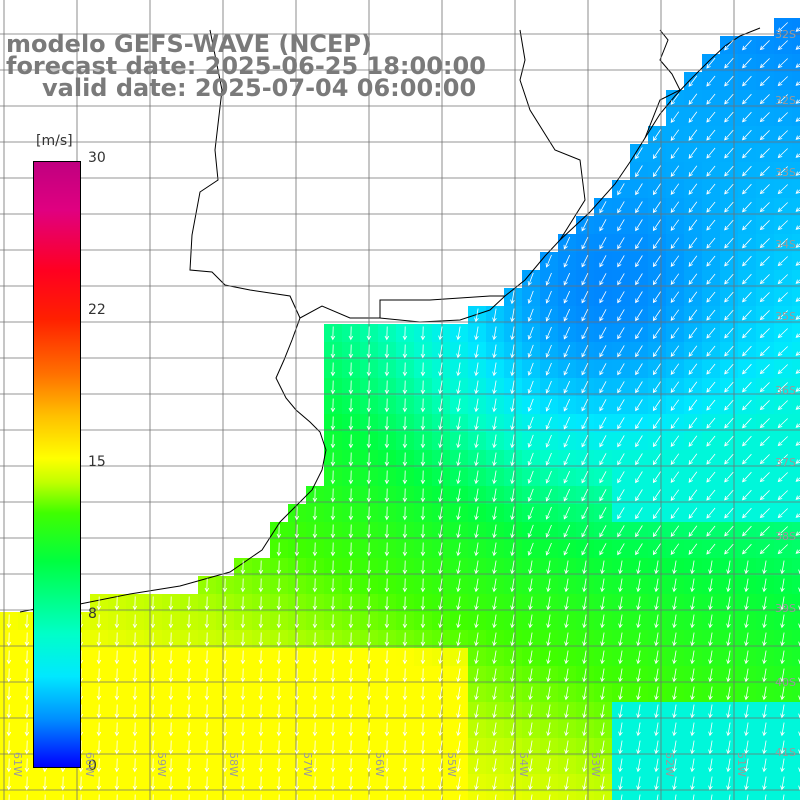 The width and height of the screenshot is (800, 800). Describe the element at coordinates (785, 462) in the screenshot. I see `latitude-label: 37S` at that location.